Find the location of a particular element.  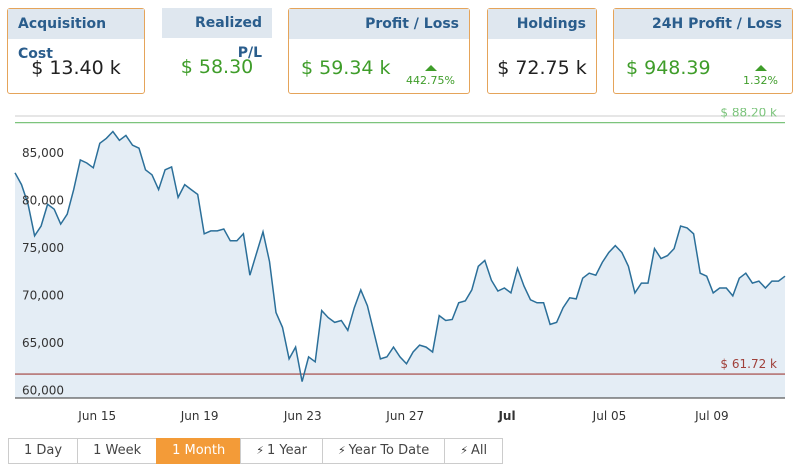

range-button: 1 Day is located at coordinates (43, 451).